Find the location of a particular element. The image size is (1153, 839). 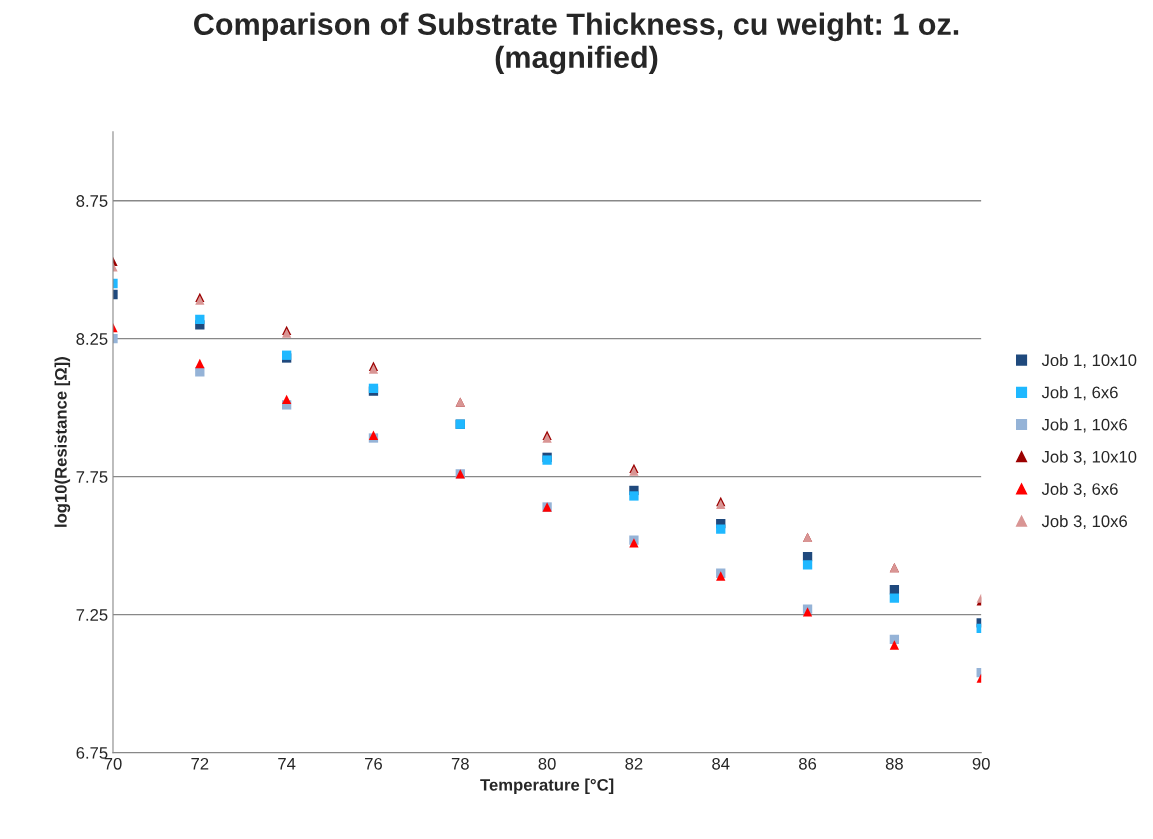

x-tick-label: 70 is located at coordinates (113, 763).